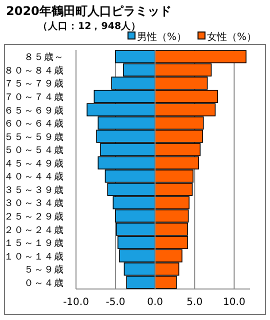 The width and height of the screenshot is (270, 320). Describe the element at coordinates (234, 302) in the screenshot. I see `x-tick-label: 10.0` at that location.